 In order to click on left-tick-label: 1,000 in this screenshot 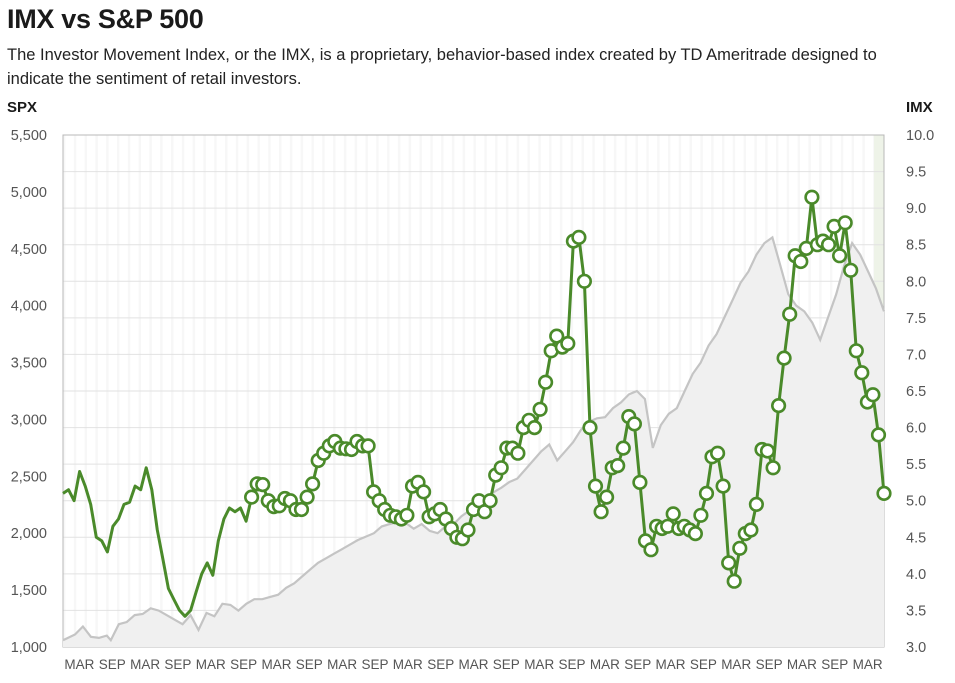, I will do `click(29, 648)`.